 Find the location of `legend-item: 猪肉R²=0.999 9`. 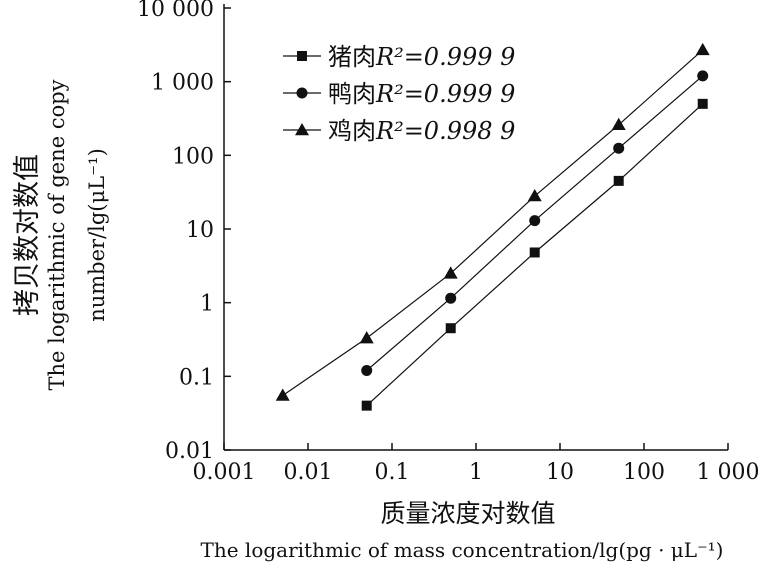

legend-item: 猪肉R²=0.999 9 is located at coordinates (399, 57).